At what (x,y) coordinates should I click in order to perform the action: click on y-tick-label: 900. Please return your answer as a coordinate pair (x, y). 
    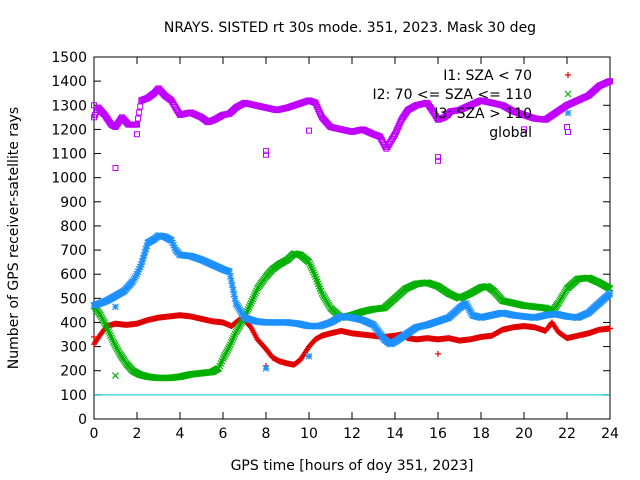
    Looking at the image, I should click on (73, 203).